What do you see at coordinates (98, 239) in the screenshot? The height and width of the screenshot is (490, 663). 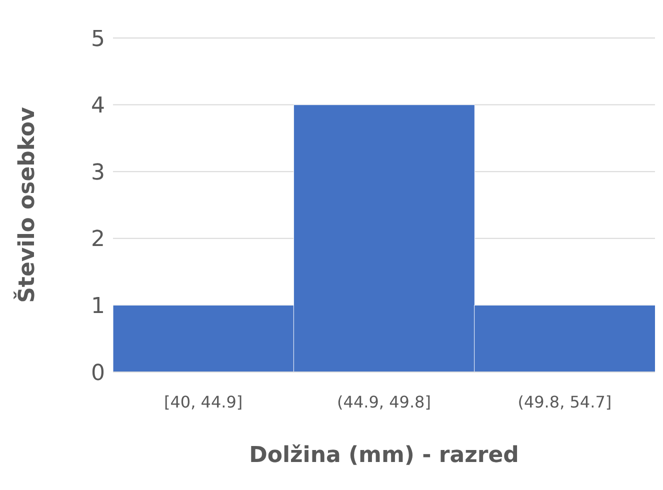 I see `y-tick-label: 2` at bounding box center [98, 239].